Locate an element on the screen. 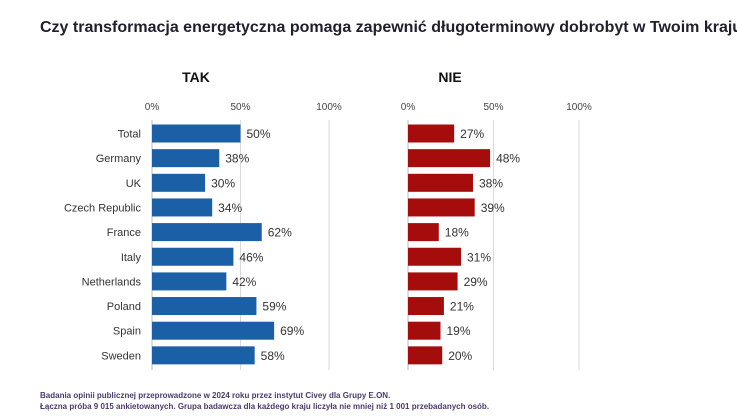  category-label-sweden: Sweden is located at coordinates (121, 356).